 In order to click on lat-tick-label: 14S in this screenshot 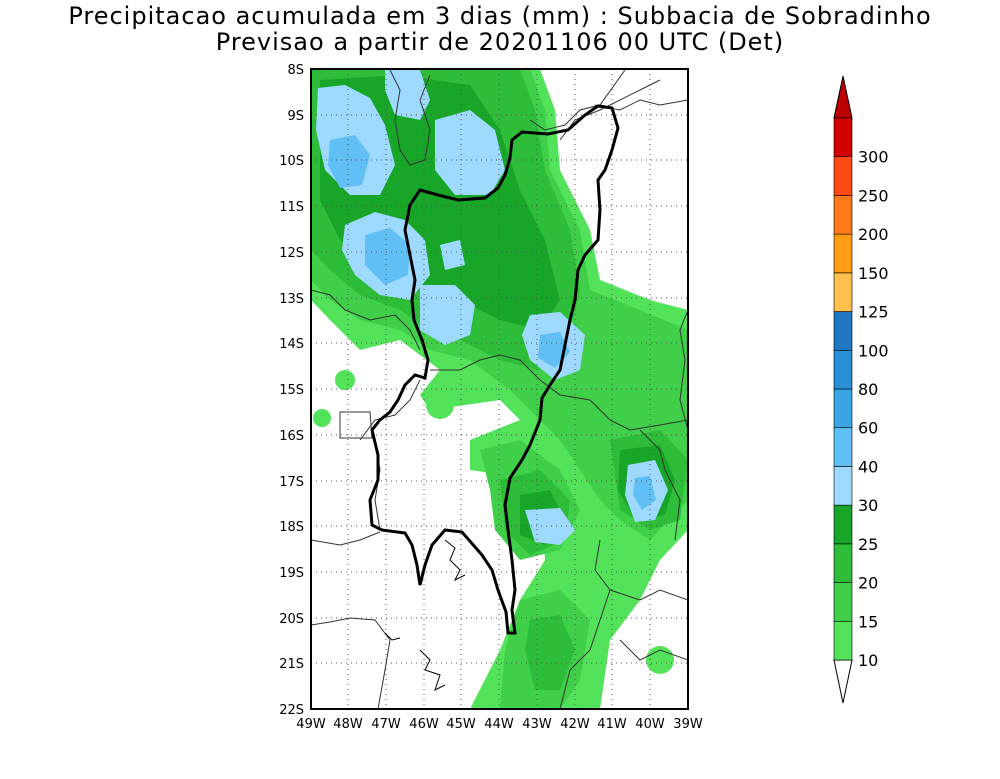, I will do `click(291, 344)`.